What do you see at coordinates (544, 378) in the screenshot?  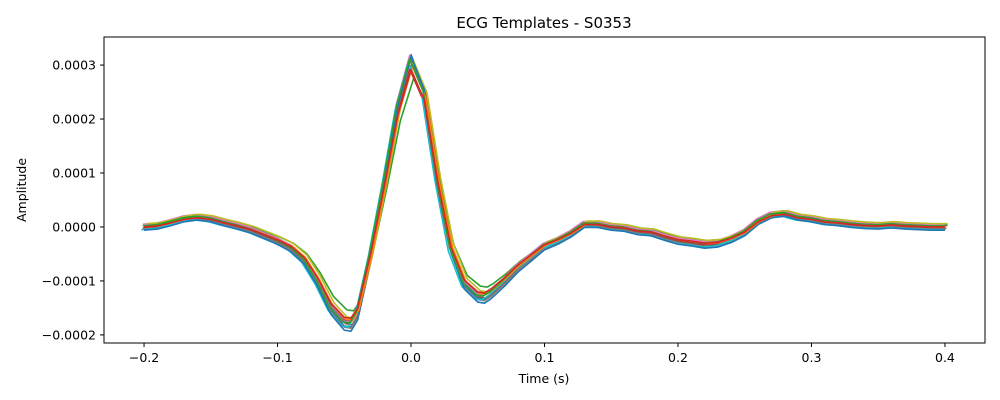 I see `x-axis-label: Time (s)` at bounding box center [544, 378].